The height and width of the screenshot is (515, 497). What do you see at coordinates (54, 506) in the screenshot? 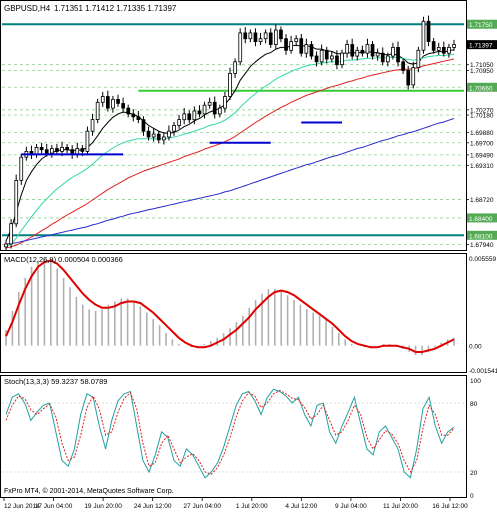
I see `time-axis-label: 17 Jun 04:00` at bounding box center [54, 506].